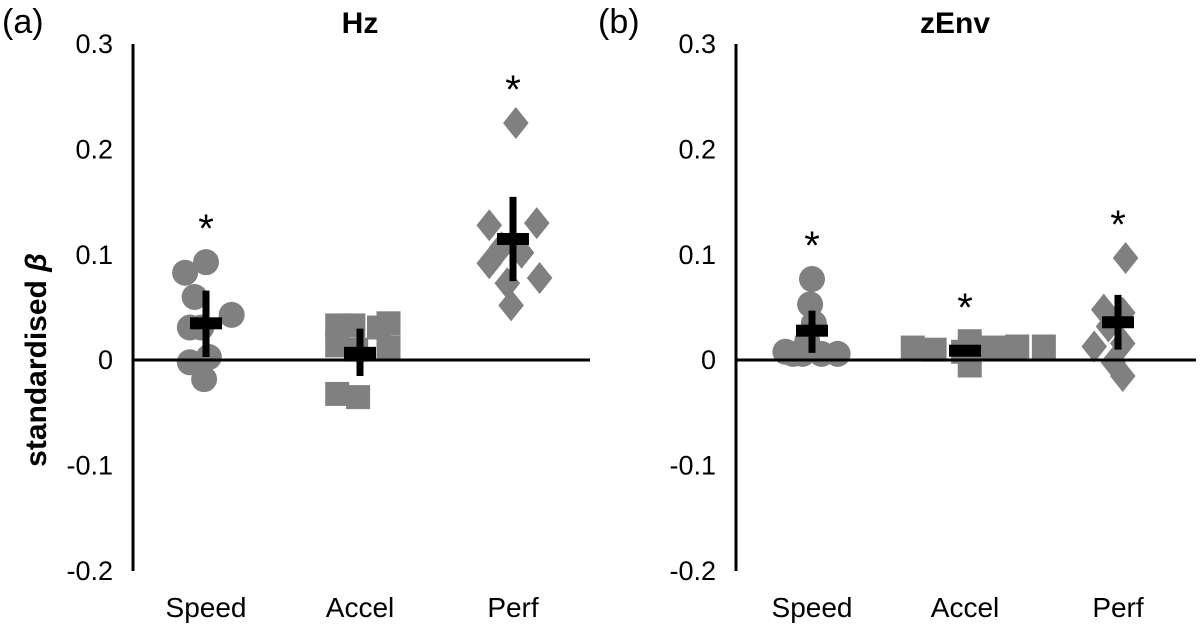  What do you see at coordinates (36, 373) in the screenshot?
I see `y-axis-label-text: standardised` at bounding box center [36, 373].